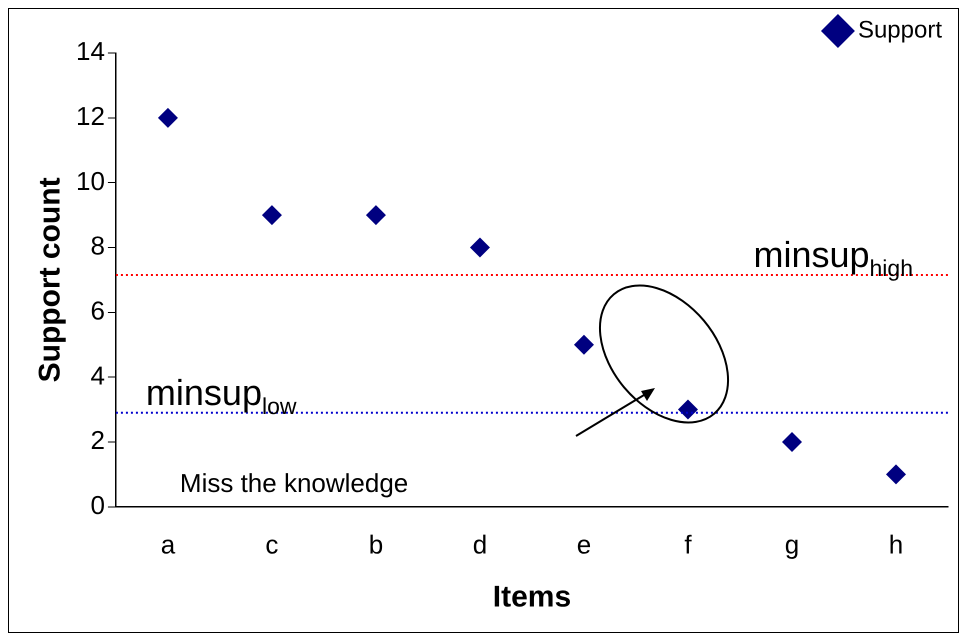  Describe the element at coordinates (688, 545) in the screenshot. I see `x-tick-label: f` at that location.